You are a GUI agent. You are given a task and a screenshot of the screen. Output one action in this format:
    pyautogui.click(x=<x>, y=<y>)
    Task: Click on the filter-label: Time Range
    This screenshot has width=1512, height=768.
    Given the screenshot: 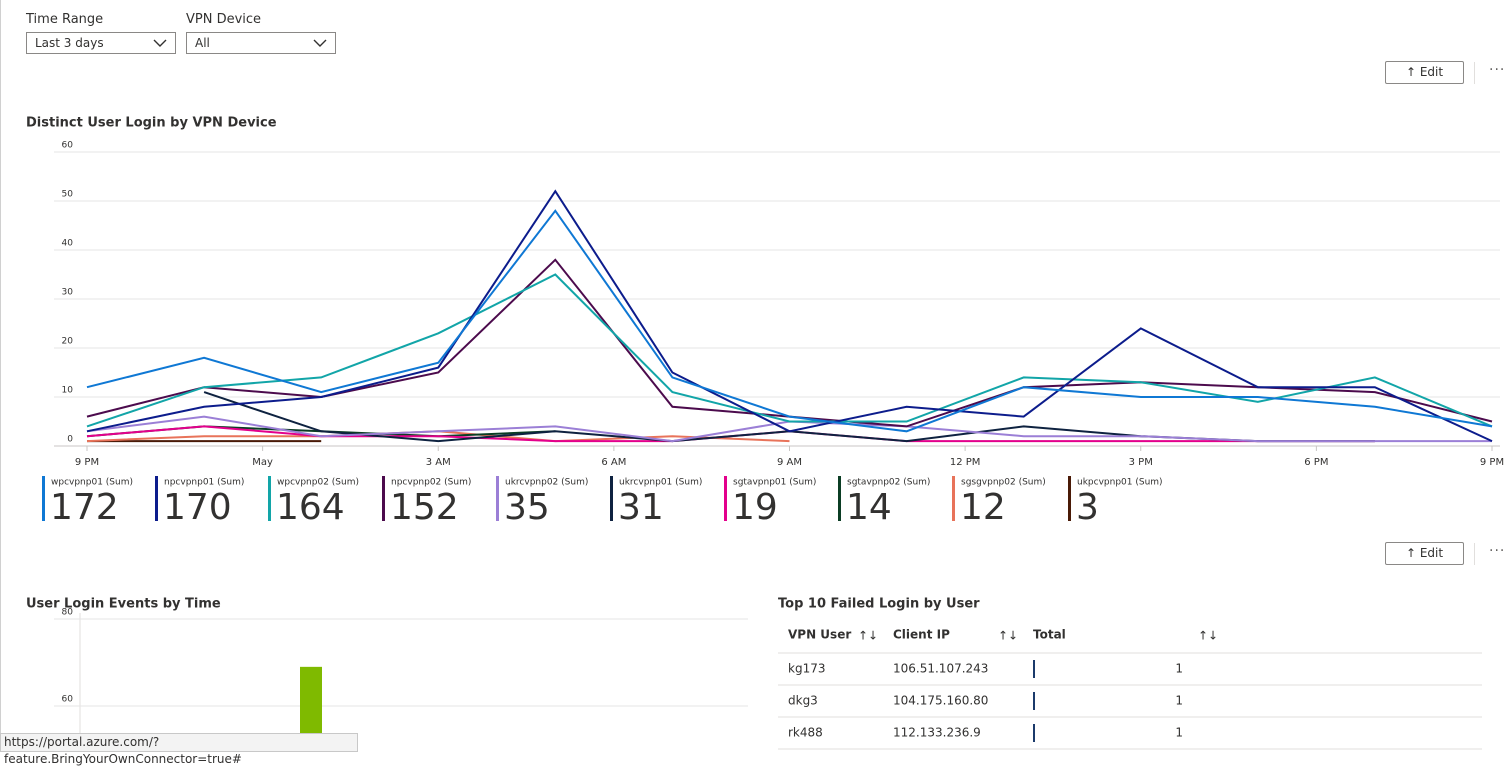 What is the action you would take?
    pyautogui.click(x=65, y=19)
    